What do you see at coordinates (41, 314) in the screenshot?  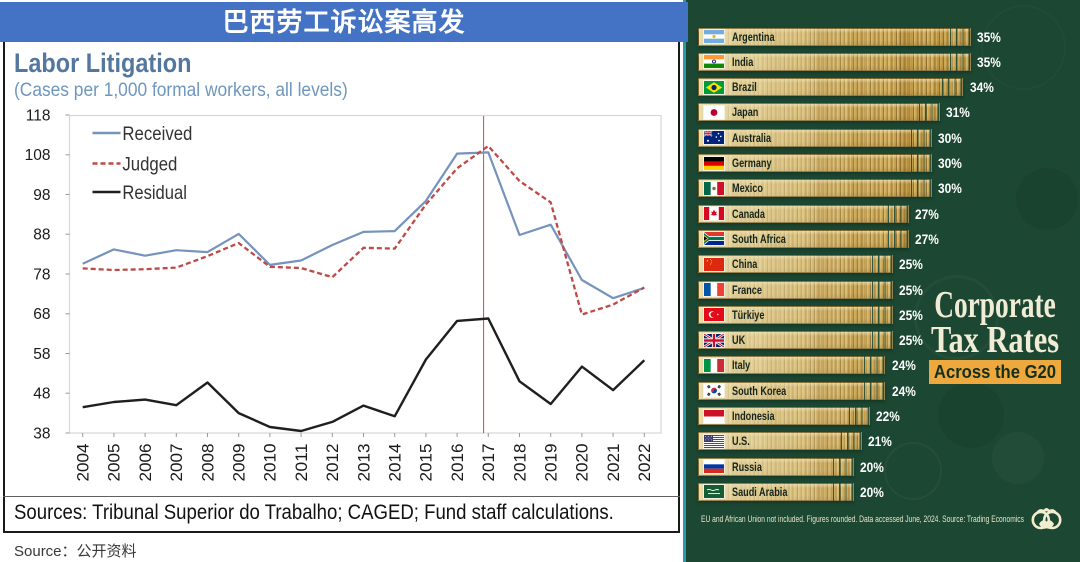 I see `svg-text: 68` at bounding box center [41, 314].